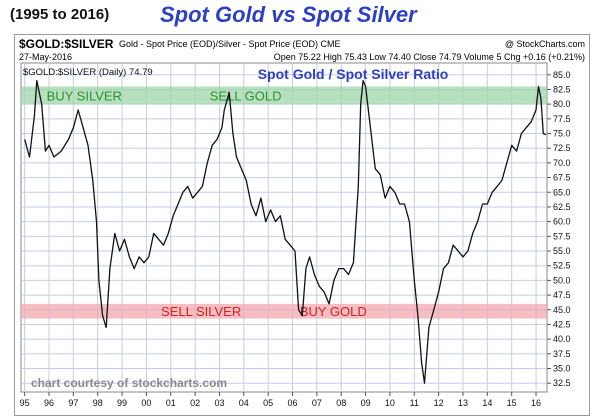  I want to click on y-tick-label: 82.5, so click(562, 89).